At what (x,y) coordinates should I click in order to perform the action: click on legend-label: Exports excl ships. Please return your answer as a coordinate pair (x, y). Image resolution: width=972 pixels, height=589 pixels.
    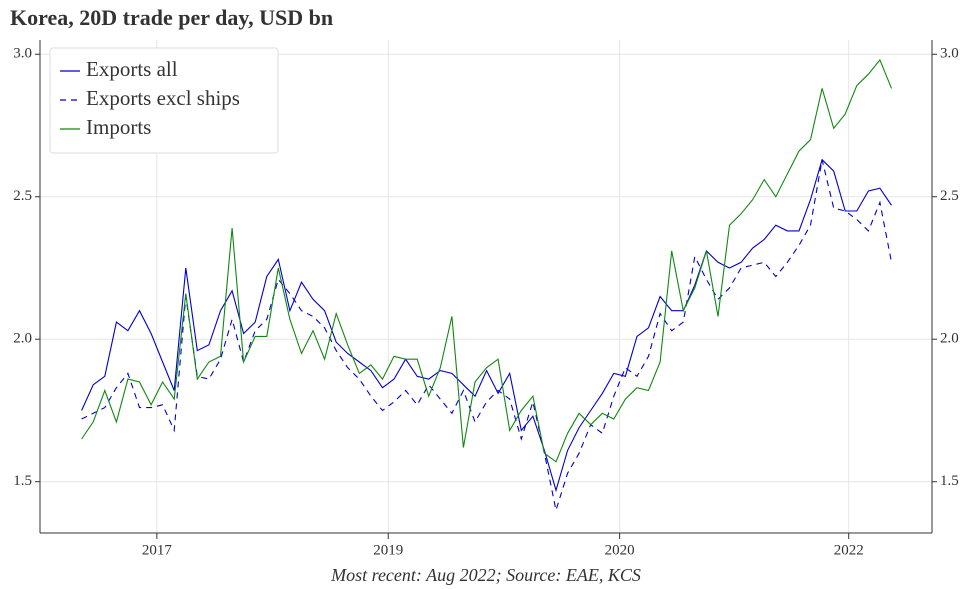
    Looking at the image, I should click on (163, 98).